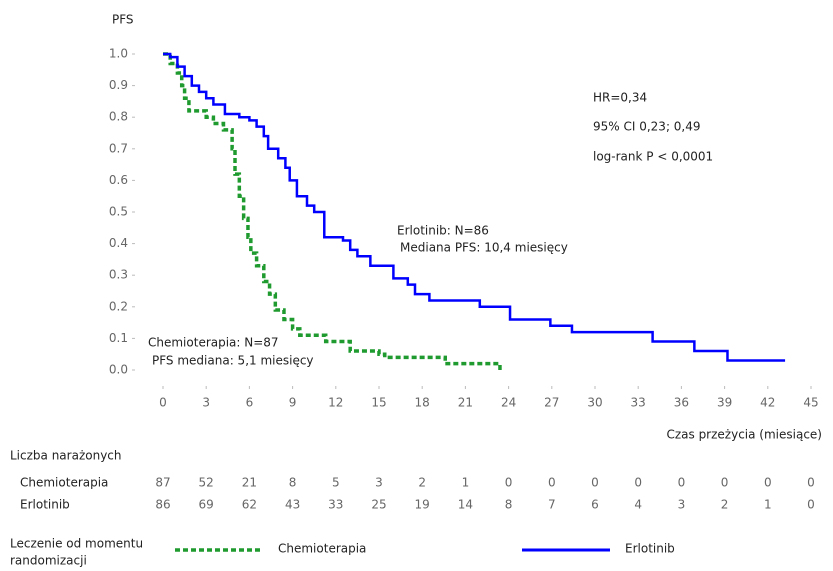  What do you see at coordinates (422, 403) in the screenshot?
I see `x-tick-label: 18` at bounding box center [422, 403].